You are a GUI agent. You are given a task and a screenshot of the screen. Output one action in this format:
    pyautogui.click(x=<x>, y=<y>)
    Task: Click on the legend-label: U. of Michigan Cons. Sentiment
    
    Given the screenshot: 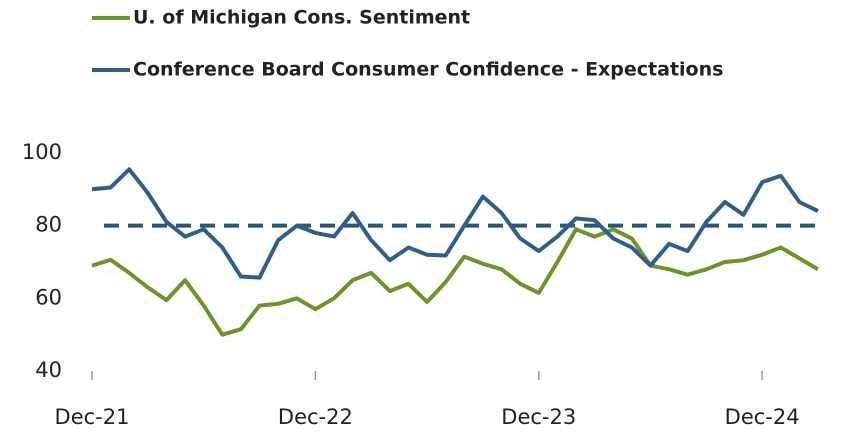 What is the action you would take?
    pyautogui.click(x=301, y=18)
    